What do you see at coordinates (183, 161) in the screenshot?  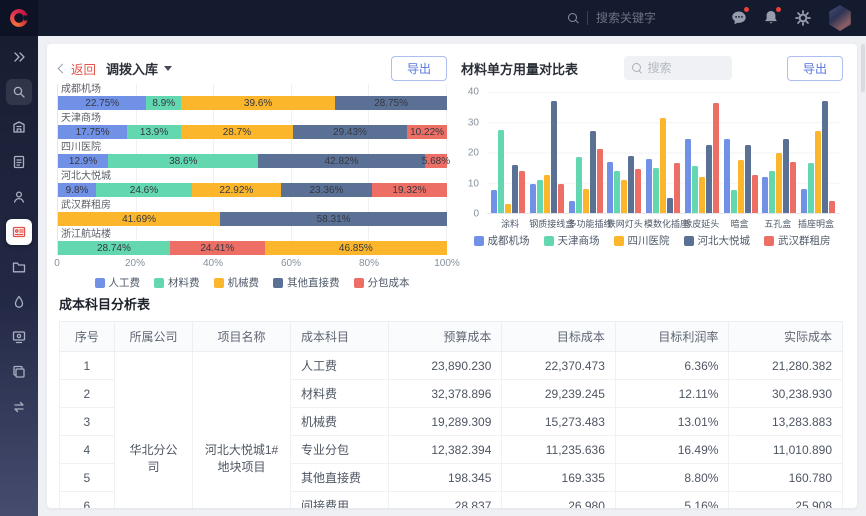 I see `stacked-bar-segment: 38.6%` at bounding box center [183, 161].